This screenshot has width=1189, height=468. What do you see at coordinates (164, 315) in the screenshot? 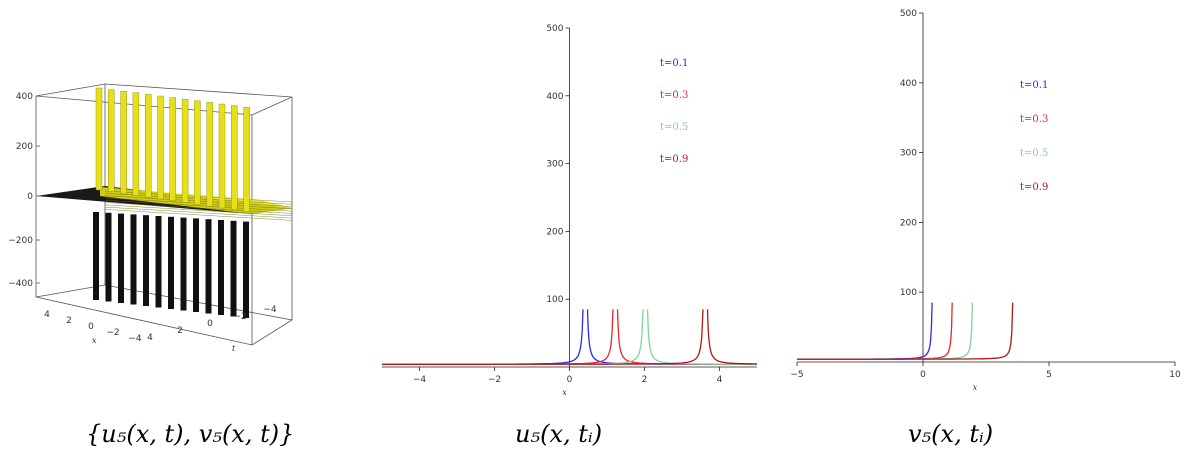
I see `box-bottom` at bounding box center [164, 315].